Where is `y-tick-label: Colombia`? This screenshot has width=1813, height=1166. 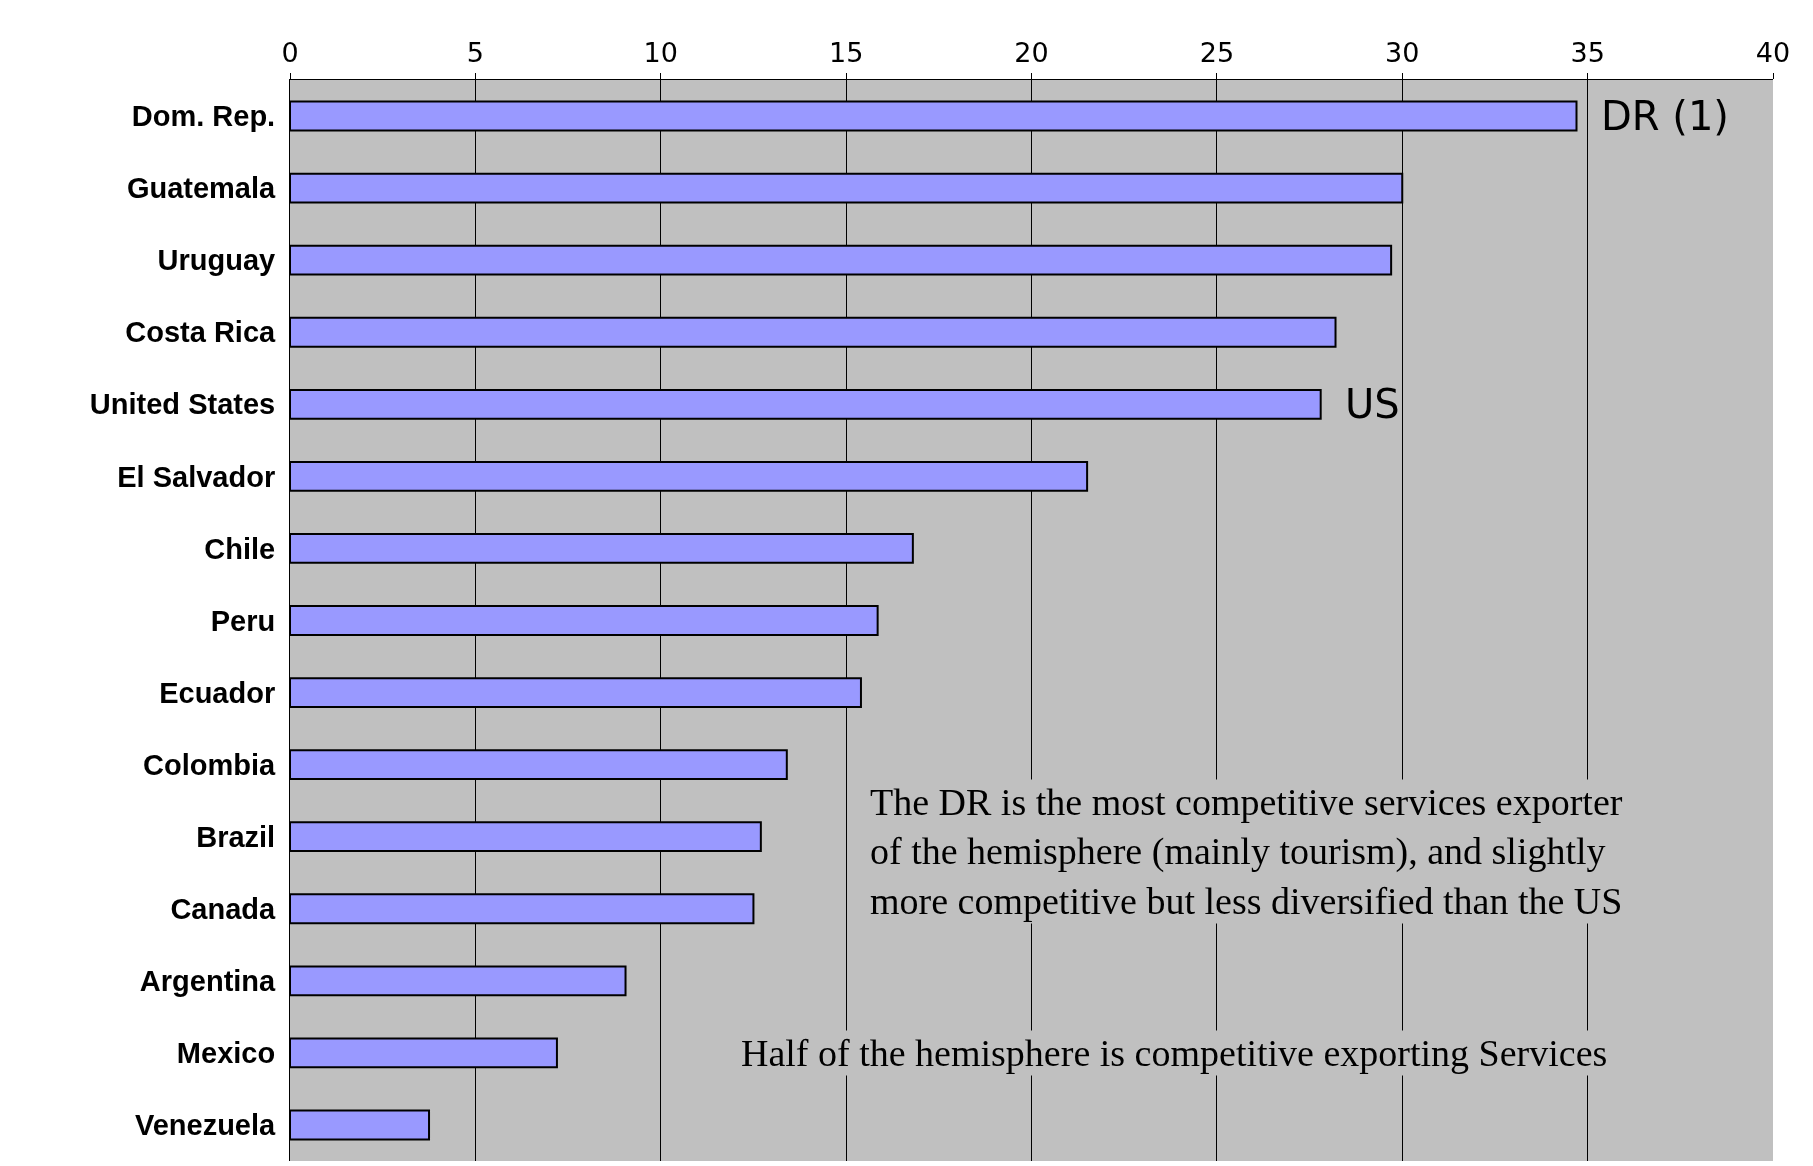
y-tick-label: Colombia is located at coordinates (210, 764).